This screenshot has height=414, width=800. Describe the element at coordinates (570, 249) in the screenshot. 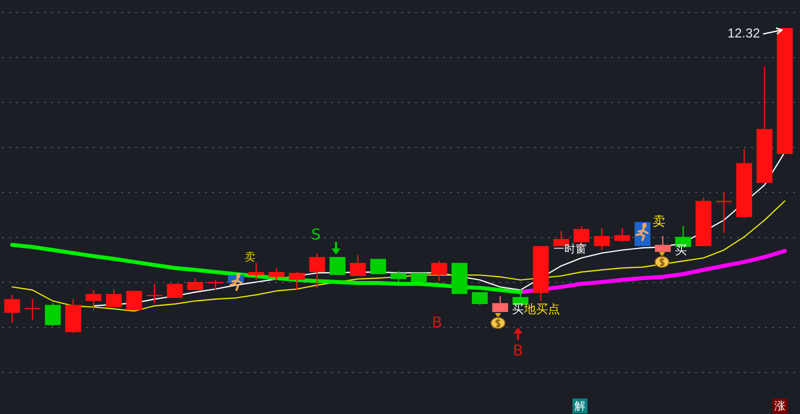

I see `annotation: 一时窗` at that location.